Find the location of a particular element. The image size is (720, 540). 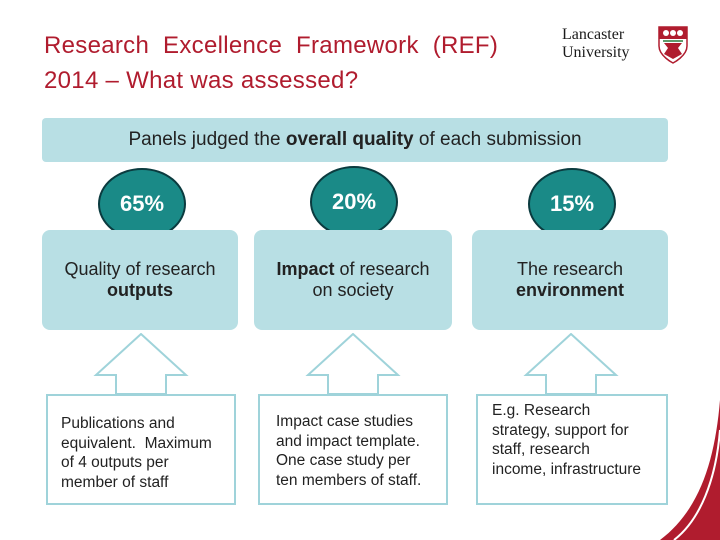

pillar-environment-line-1: The research is located at coordinates (570, 269).